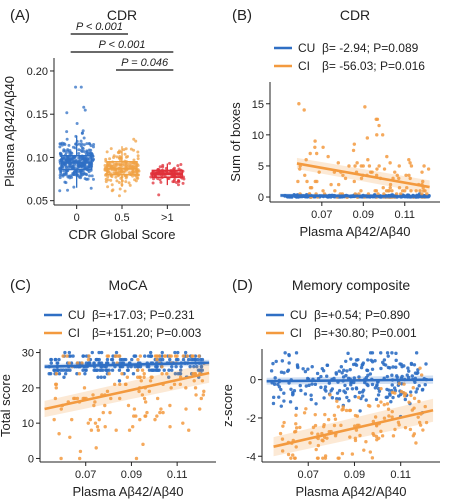 The height and width of the screenshot is (500, 456). Describe the element at coordinates (77, 218) in the screenshot. I see `x-tick-label: 0` at that location.